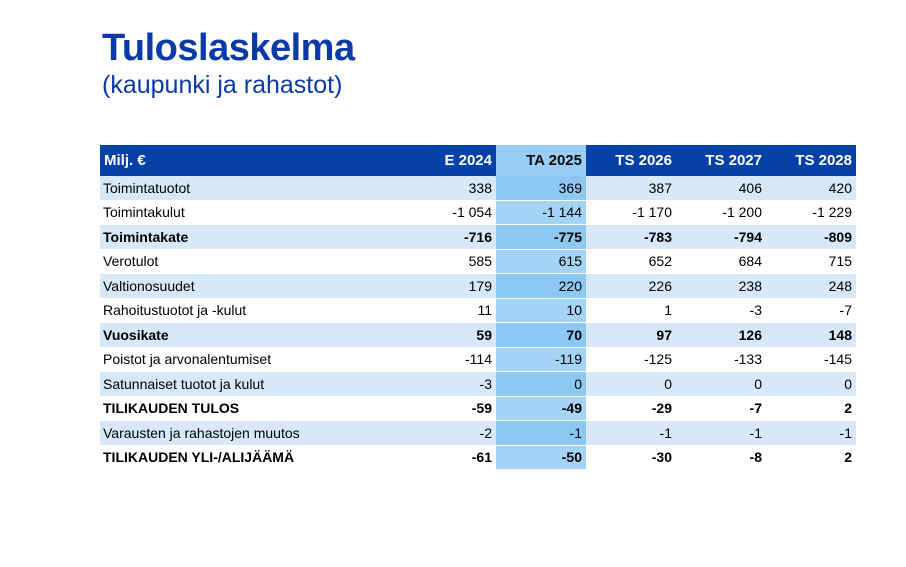  What do you see at coordinates (451, 359) in the screenshot?
I see `row-value: -114` at bounding box center [451, 359].